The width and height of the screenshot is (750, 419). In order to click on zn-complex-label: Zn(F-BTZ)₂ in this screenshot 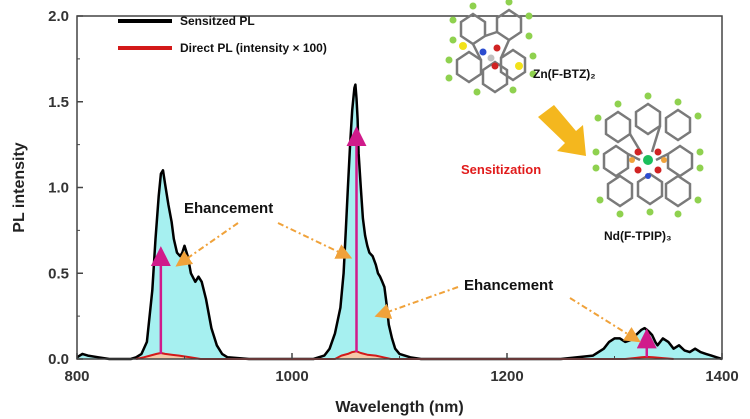, I will do `click(564, 74)`.